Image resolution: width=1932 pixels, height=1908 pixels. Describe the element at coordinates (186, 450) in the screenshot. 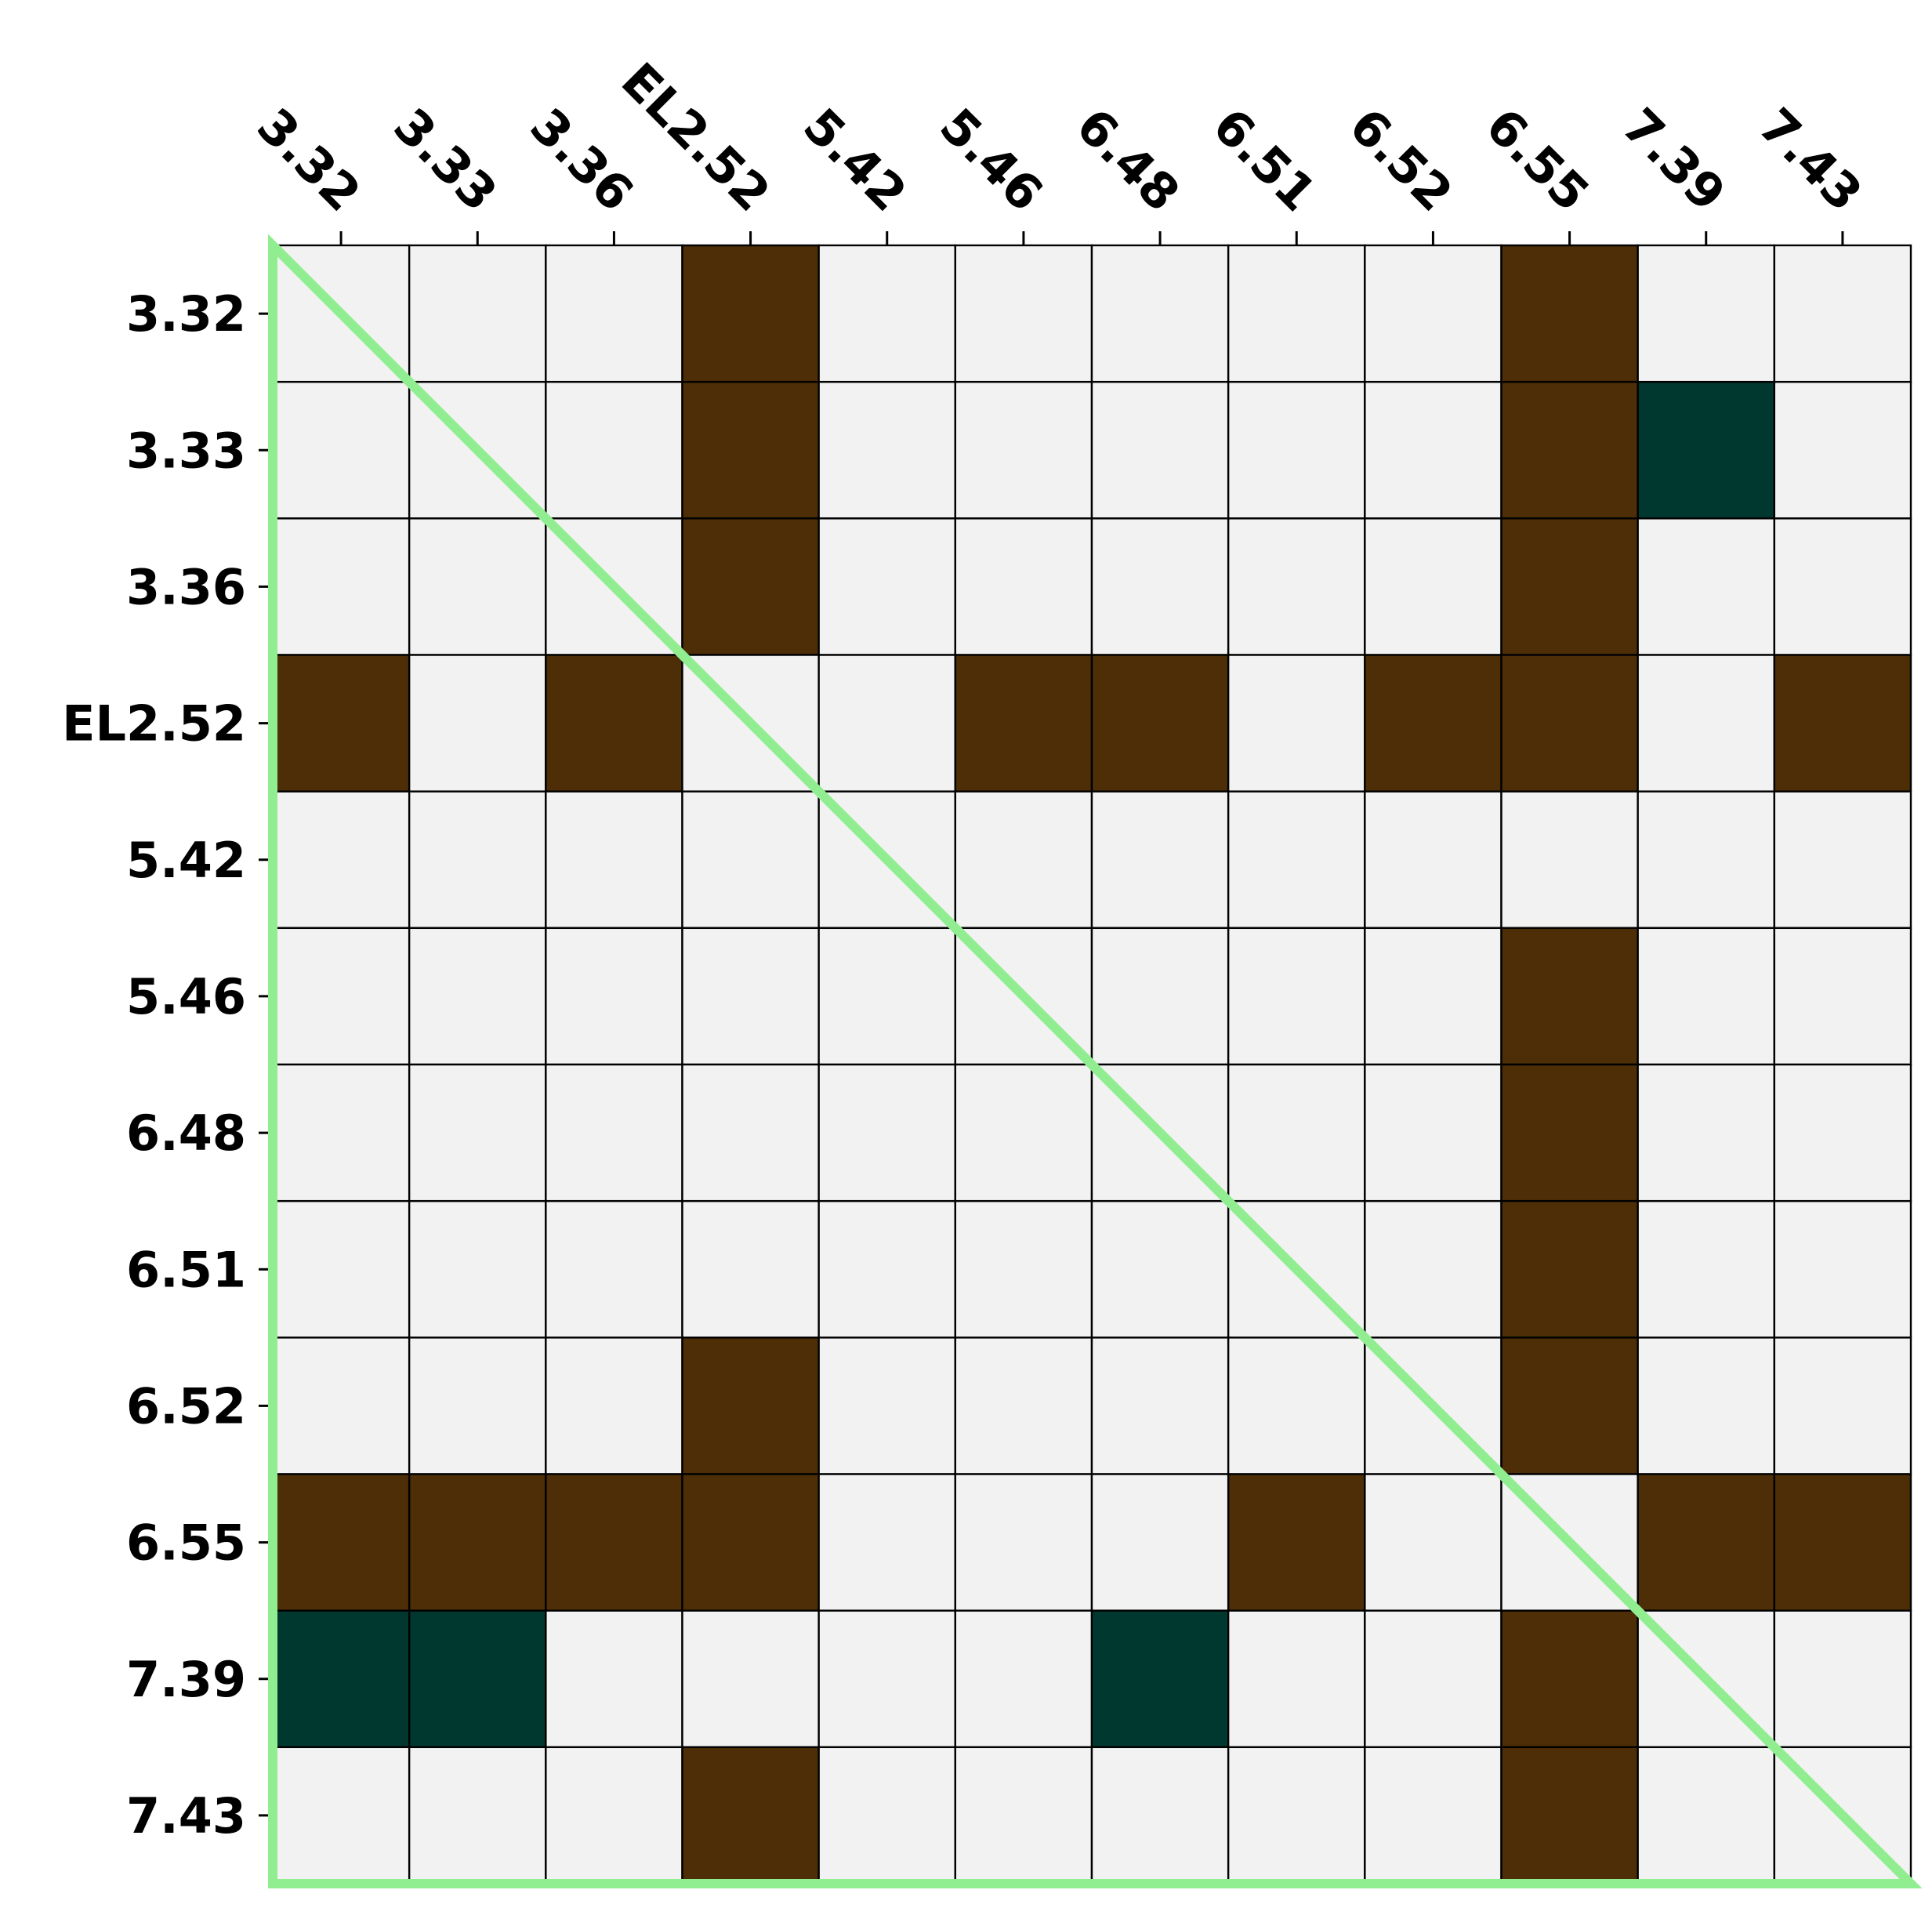

I see `y-tick-label: 3.33` at that location.